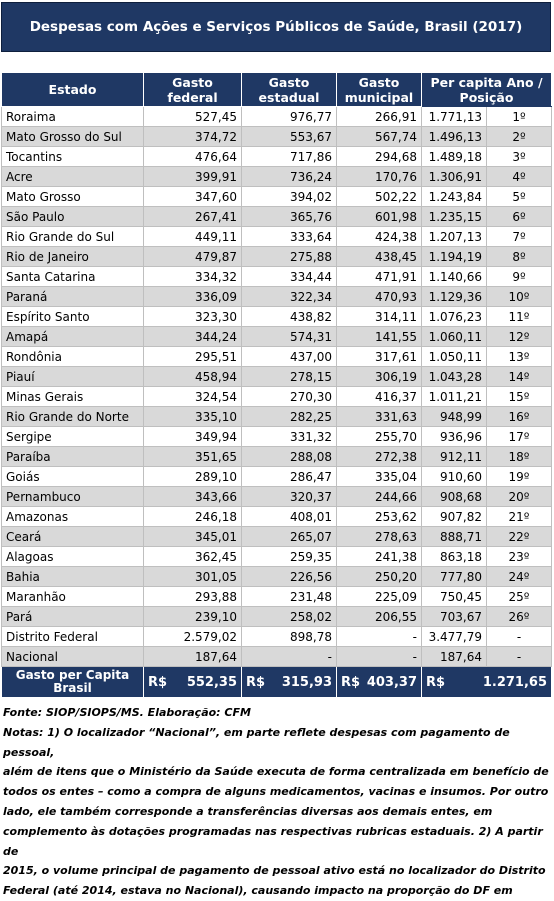 The image size is (554, 901). Describe the element at coordinates (379, 416) in the screenshot. I see `cell-municipal: 331,63` at that location.